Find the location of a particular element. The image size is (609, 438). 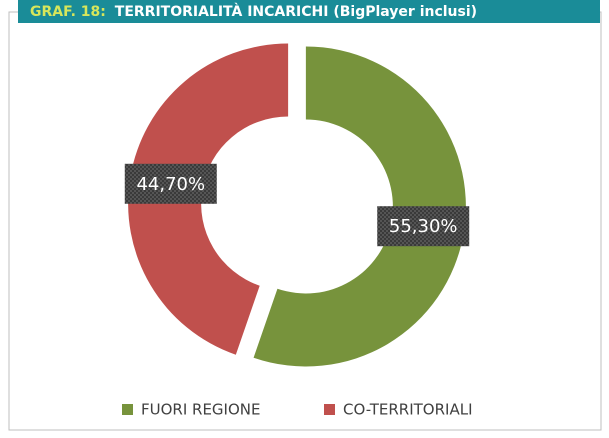

data-label-text: 44,70% is located at coordinates (170, 184).